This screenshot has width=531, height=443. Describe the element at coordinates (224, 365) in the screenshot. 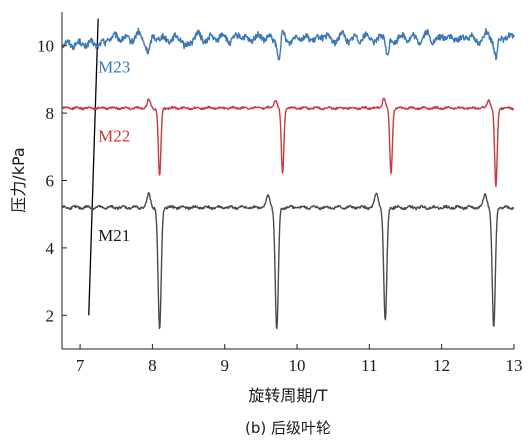

I see `x-tick-label: 9` at that location.